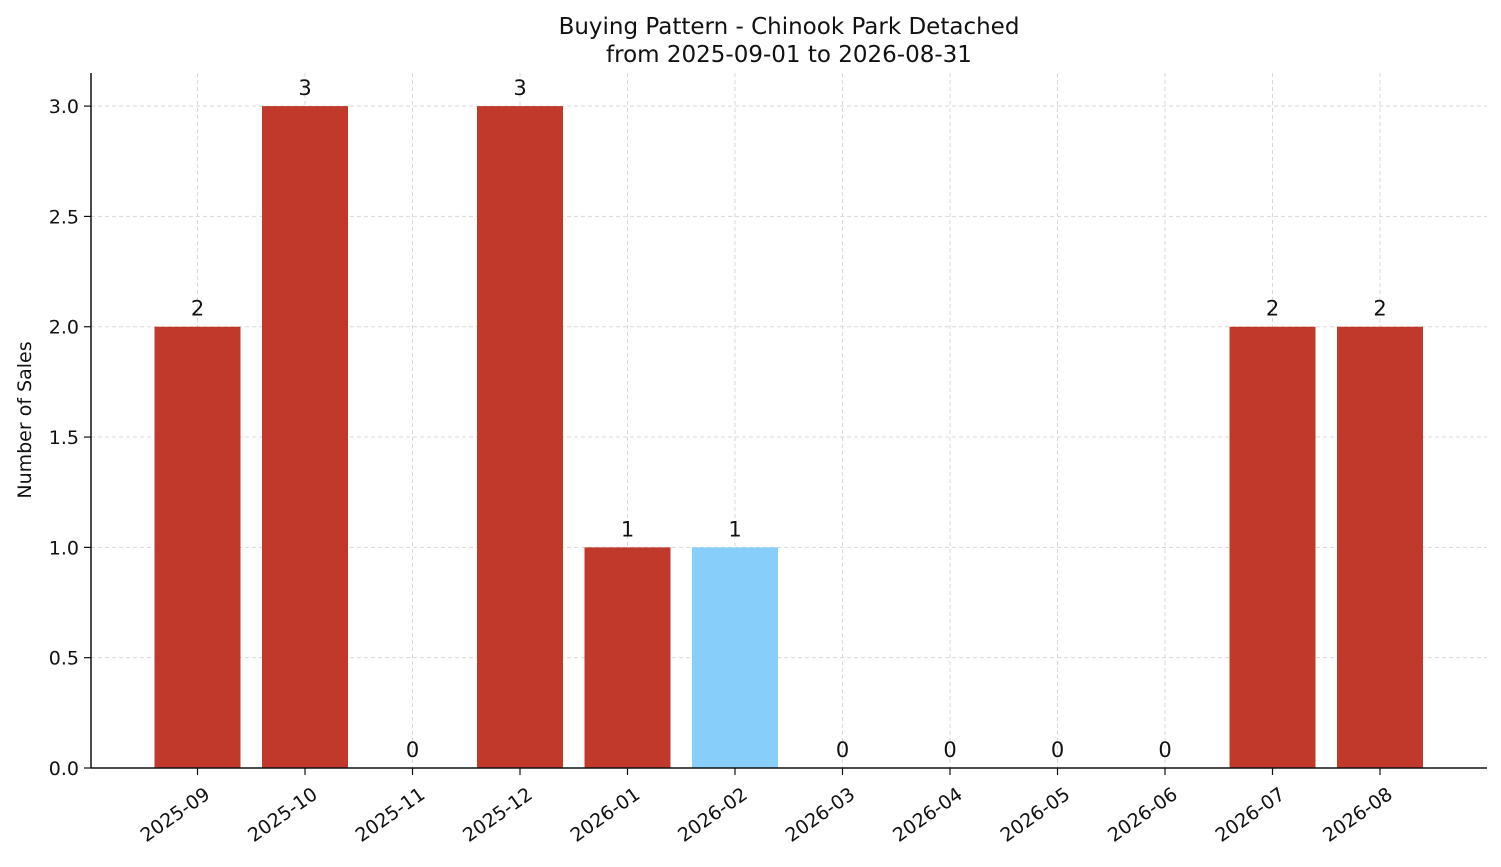 The image size is (1501, 867). I want to click on data-label-2026-08: 2, so click(1379, 309).